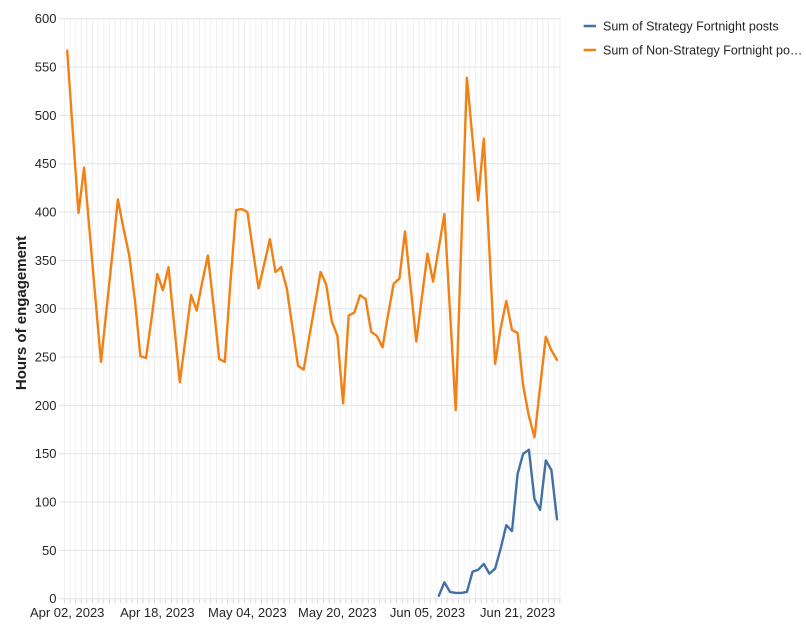  What do you see at coordinates (247, 612) in the screenshot?
I see `svg-text: May 04, 2023` at bounding box center [247, 612].